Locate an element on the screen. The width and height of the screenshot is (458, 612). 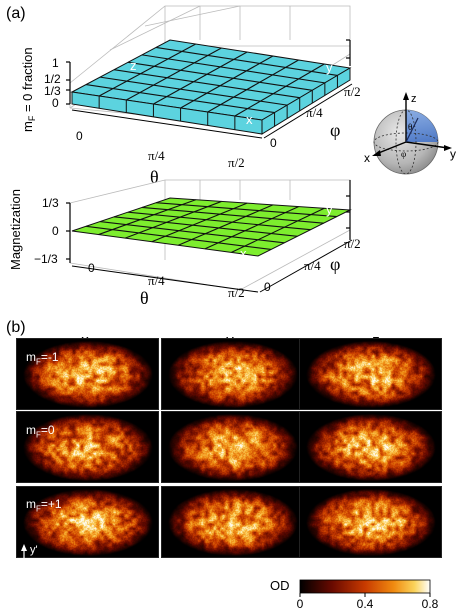
bottom-z-tick-neg-third: −1/3 is located at coordinates (46, 259).